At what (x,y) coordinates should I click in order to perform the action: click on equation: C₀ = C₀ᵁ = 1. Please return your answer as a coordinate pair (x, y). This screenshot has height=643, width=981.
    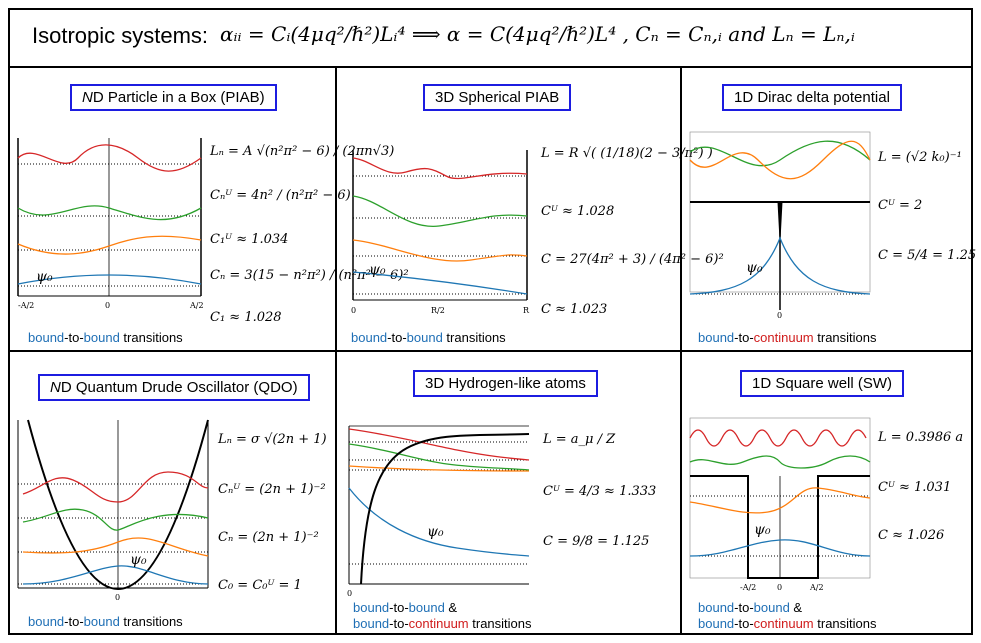
    Looking at the image, I should click on (260, 585).